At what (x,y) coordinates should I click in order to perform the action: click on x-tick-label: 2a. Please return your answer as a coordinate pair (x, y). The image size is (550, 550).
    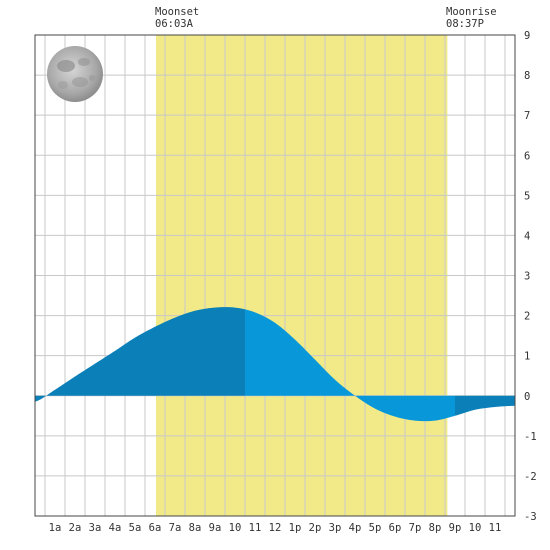
    Looking at the image, I should click on (75, 528).